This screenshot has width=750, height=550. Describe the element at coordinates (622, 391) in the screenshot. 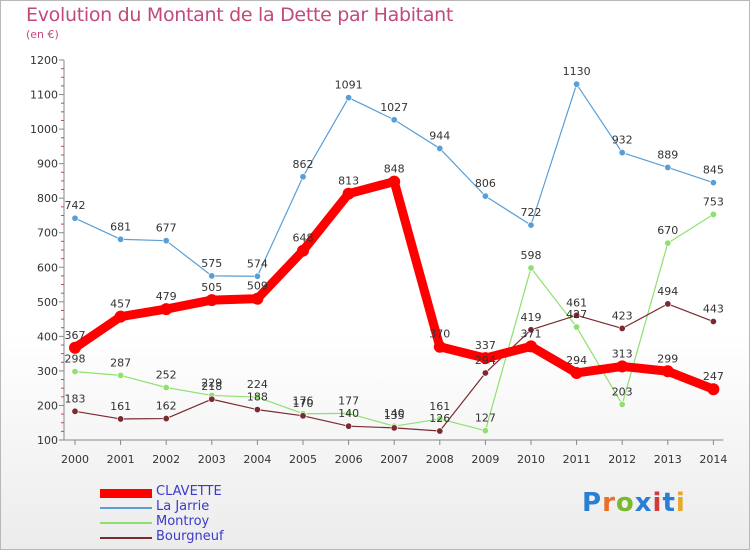

I see `data-label: 203` at that location.